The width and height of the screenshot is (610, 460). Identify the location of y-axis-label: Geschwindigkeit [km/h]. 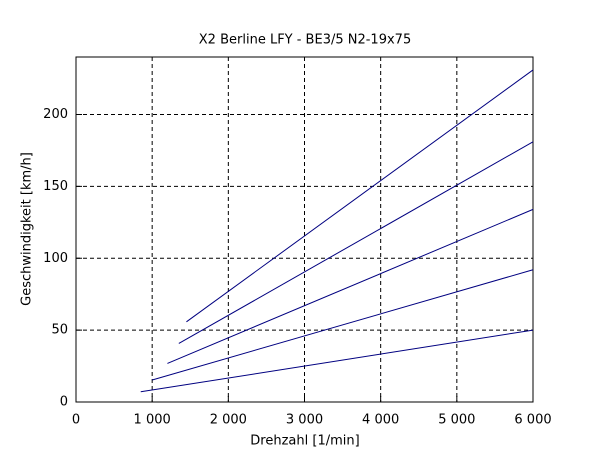
(27, 229).